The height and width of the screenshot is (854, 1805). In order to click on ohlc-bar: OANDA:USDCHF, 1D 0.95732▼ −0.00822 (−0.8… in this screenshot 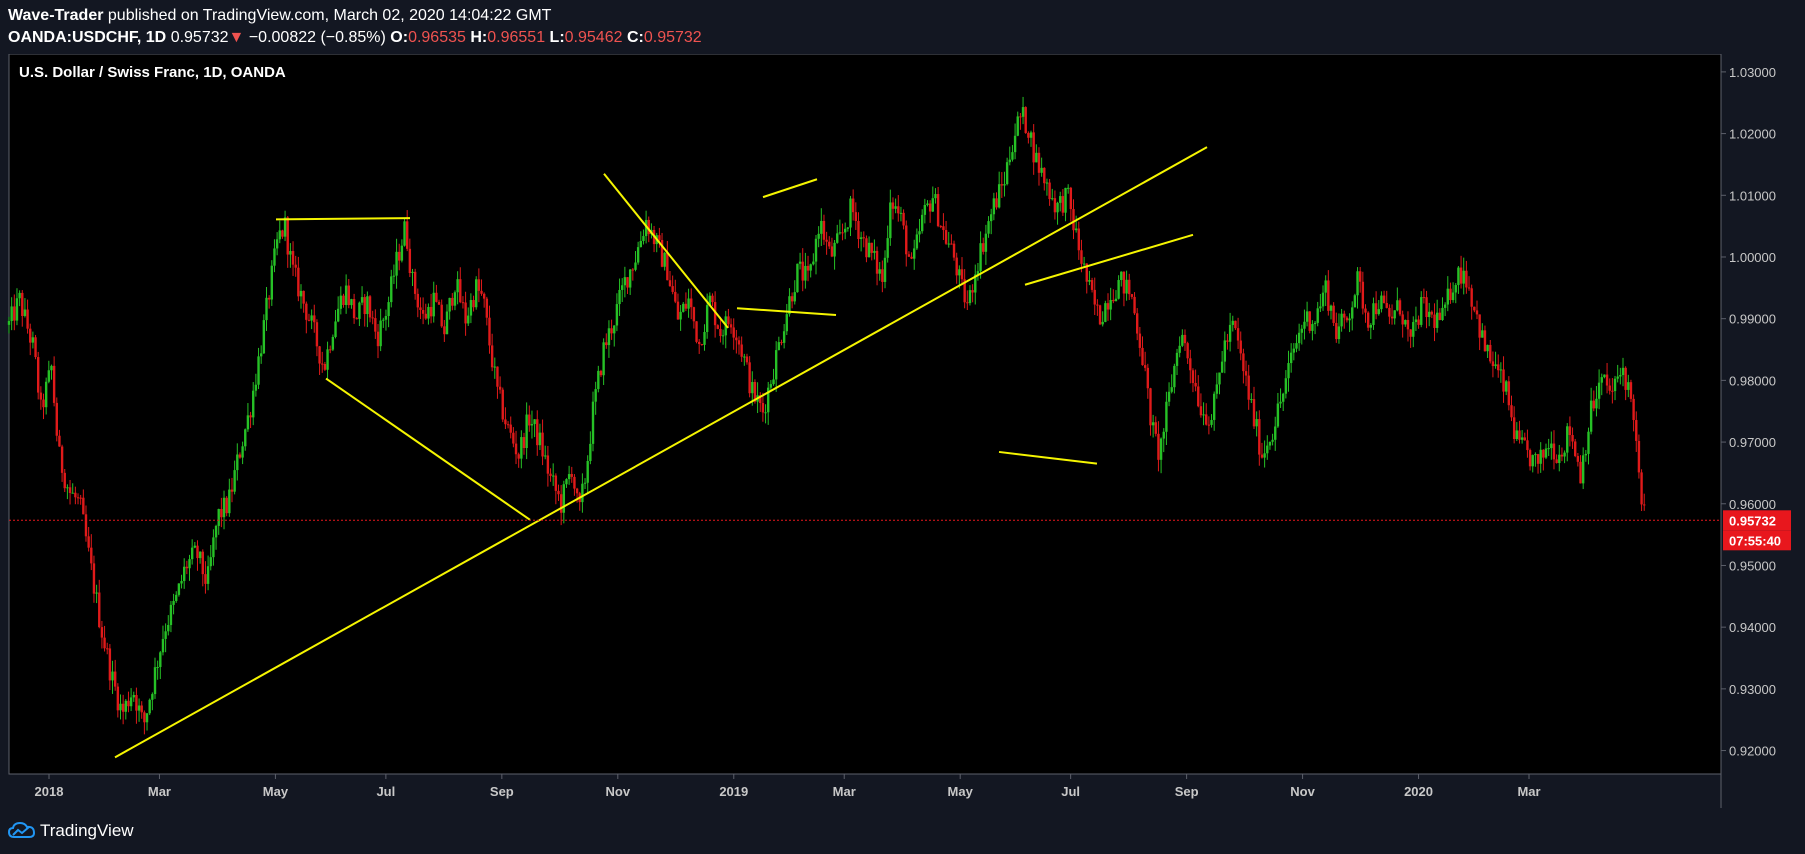, I will do `click(355, 38)`.